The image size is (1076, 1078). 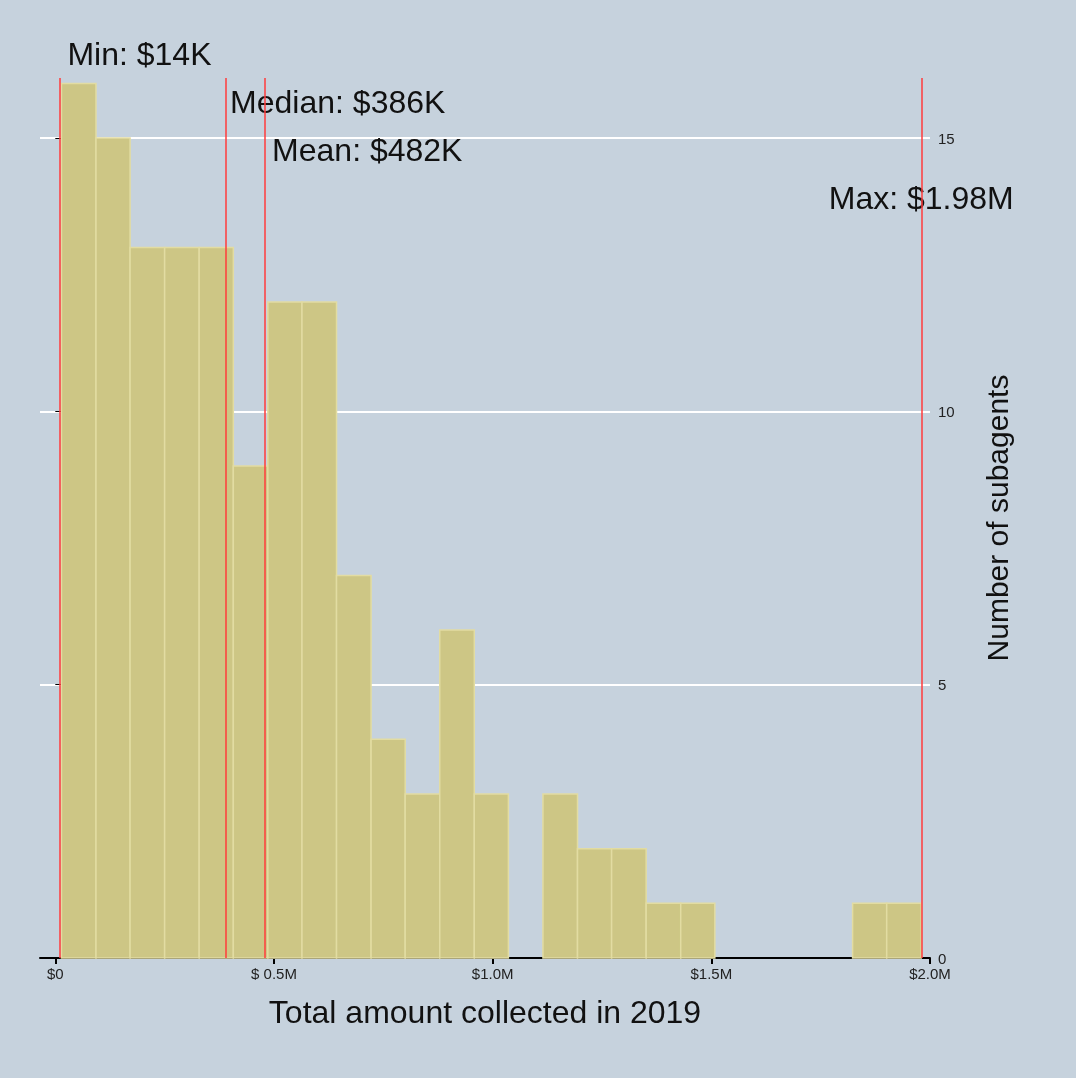 What do you see at coordinates (139, 54) in the screenshot?
I see `ref-line-label: Min: $14K` at bounding box center [139, 54].